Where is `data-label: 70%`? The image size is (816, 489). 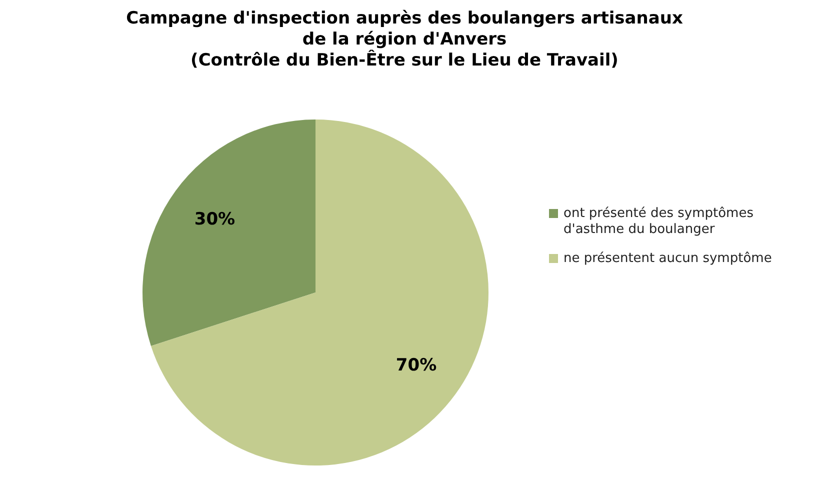
data-label: 70% is located at coordinates (416, 366).